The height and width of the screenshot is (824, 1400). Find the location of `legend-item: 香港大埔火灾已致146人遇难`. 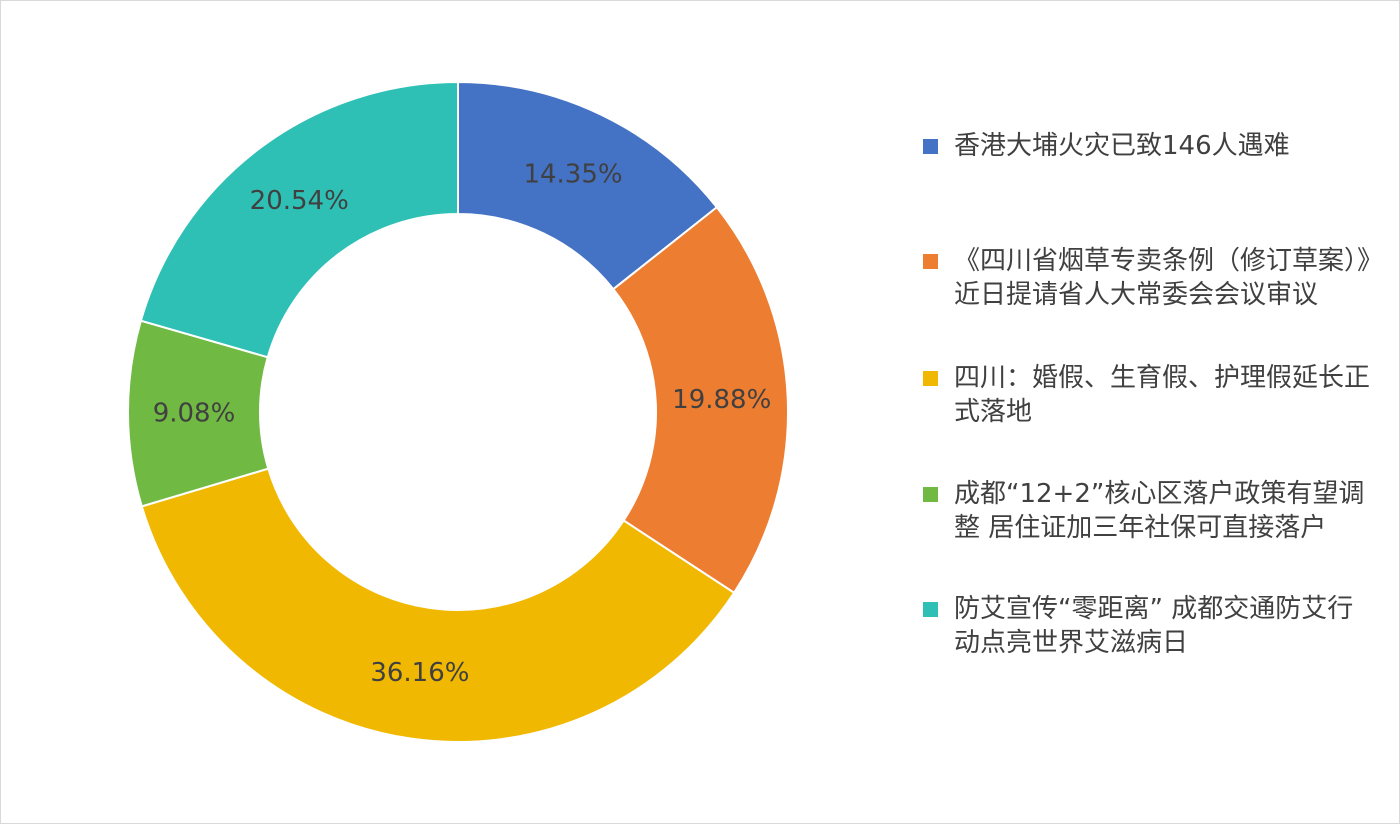

legend-item: 香港大埔火灾已致146人遇难 is located at coordinates (1158, 146).